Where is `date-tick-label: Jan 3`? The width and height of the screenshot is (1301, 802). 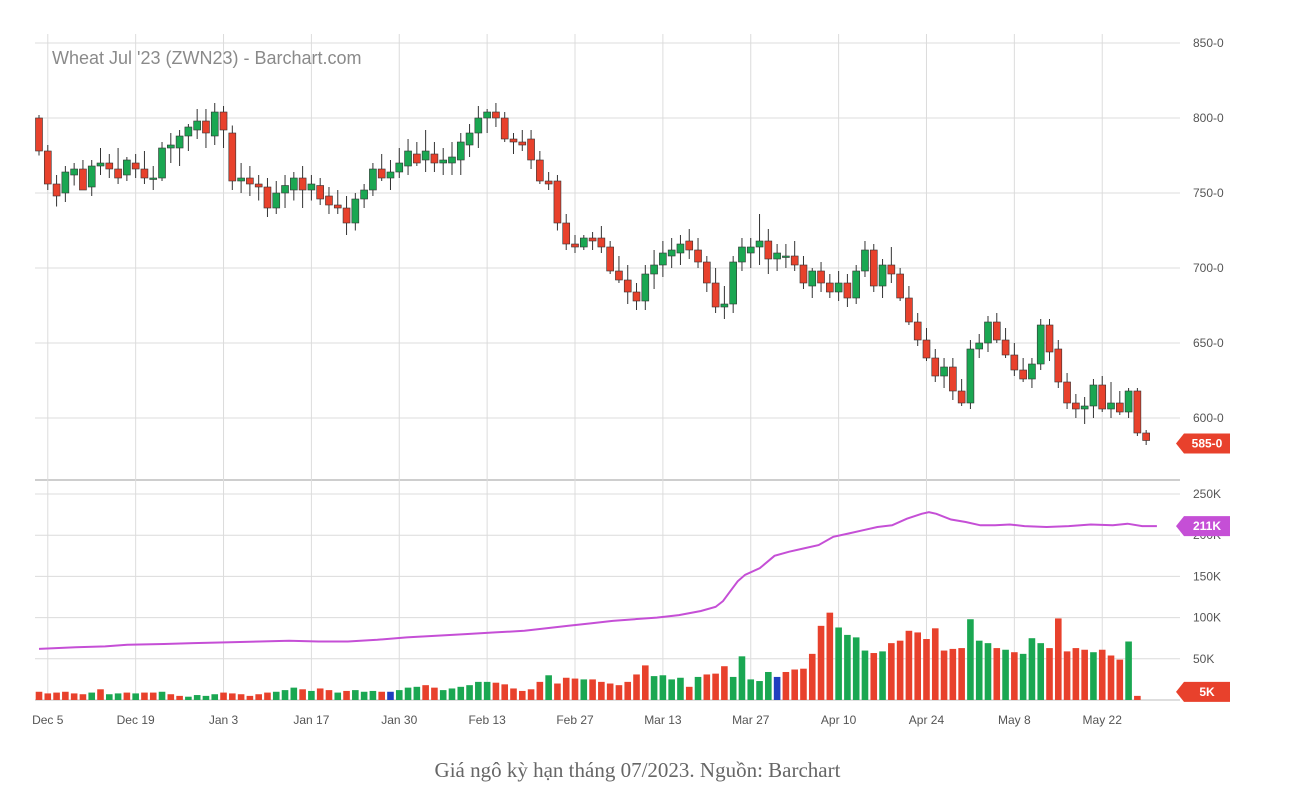 date-tick-label: Jan 3 is located at coordinates (224, 720).